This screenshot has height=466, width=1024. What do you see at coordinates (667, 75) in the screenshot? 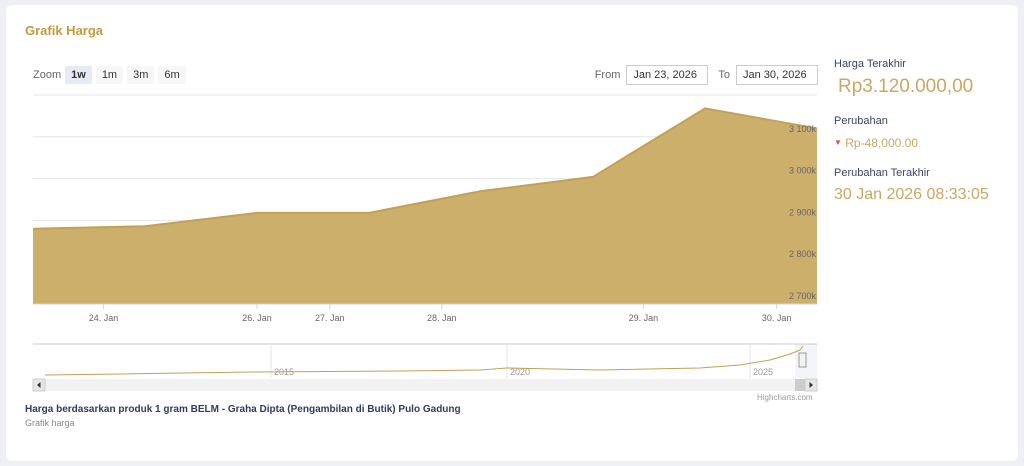
I see `from-date-input: Jan 23, 2026` at bounding box center [667, 75].